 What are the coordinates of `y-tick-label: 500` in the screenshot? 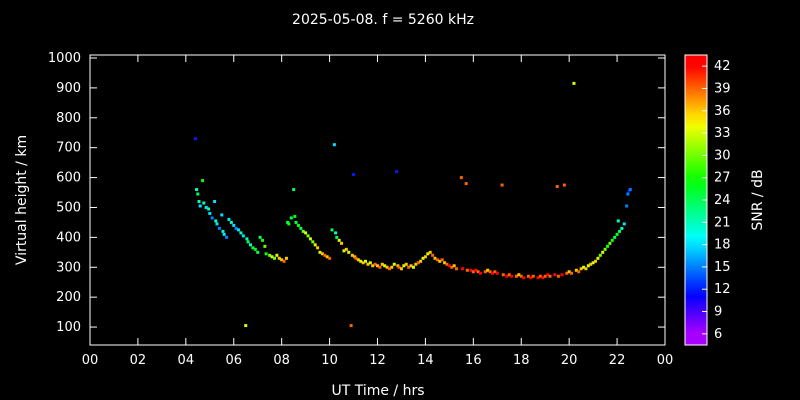 It's located at (68, 207).